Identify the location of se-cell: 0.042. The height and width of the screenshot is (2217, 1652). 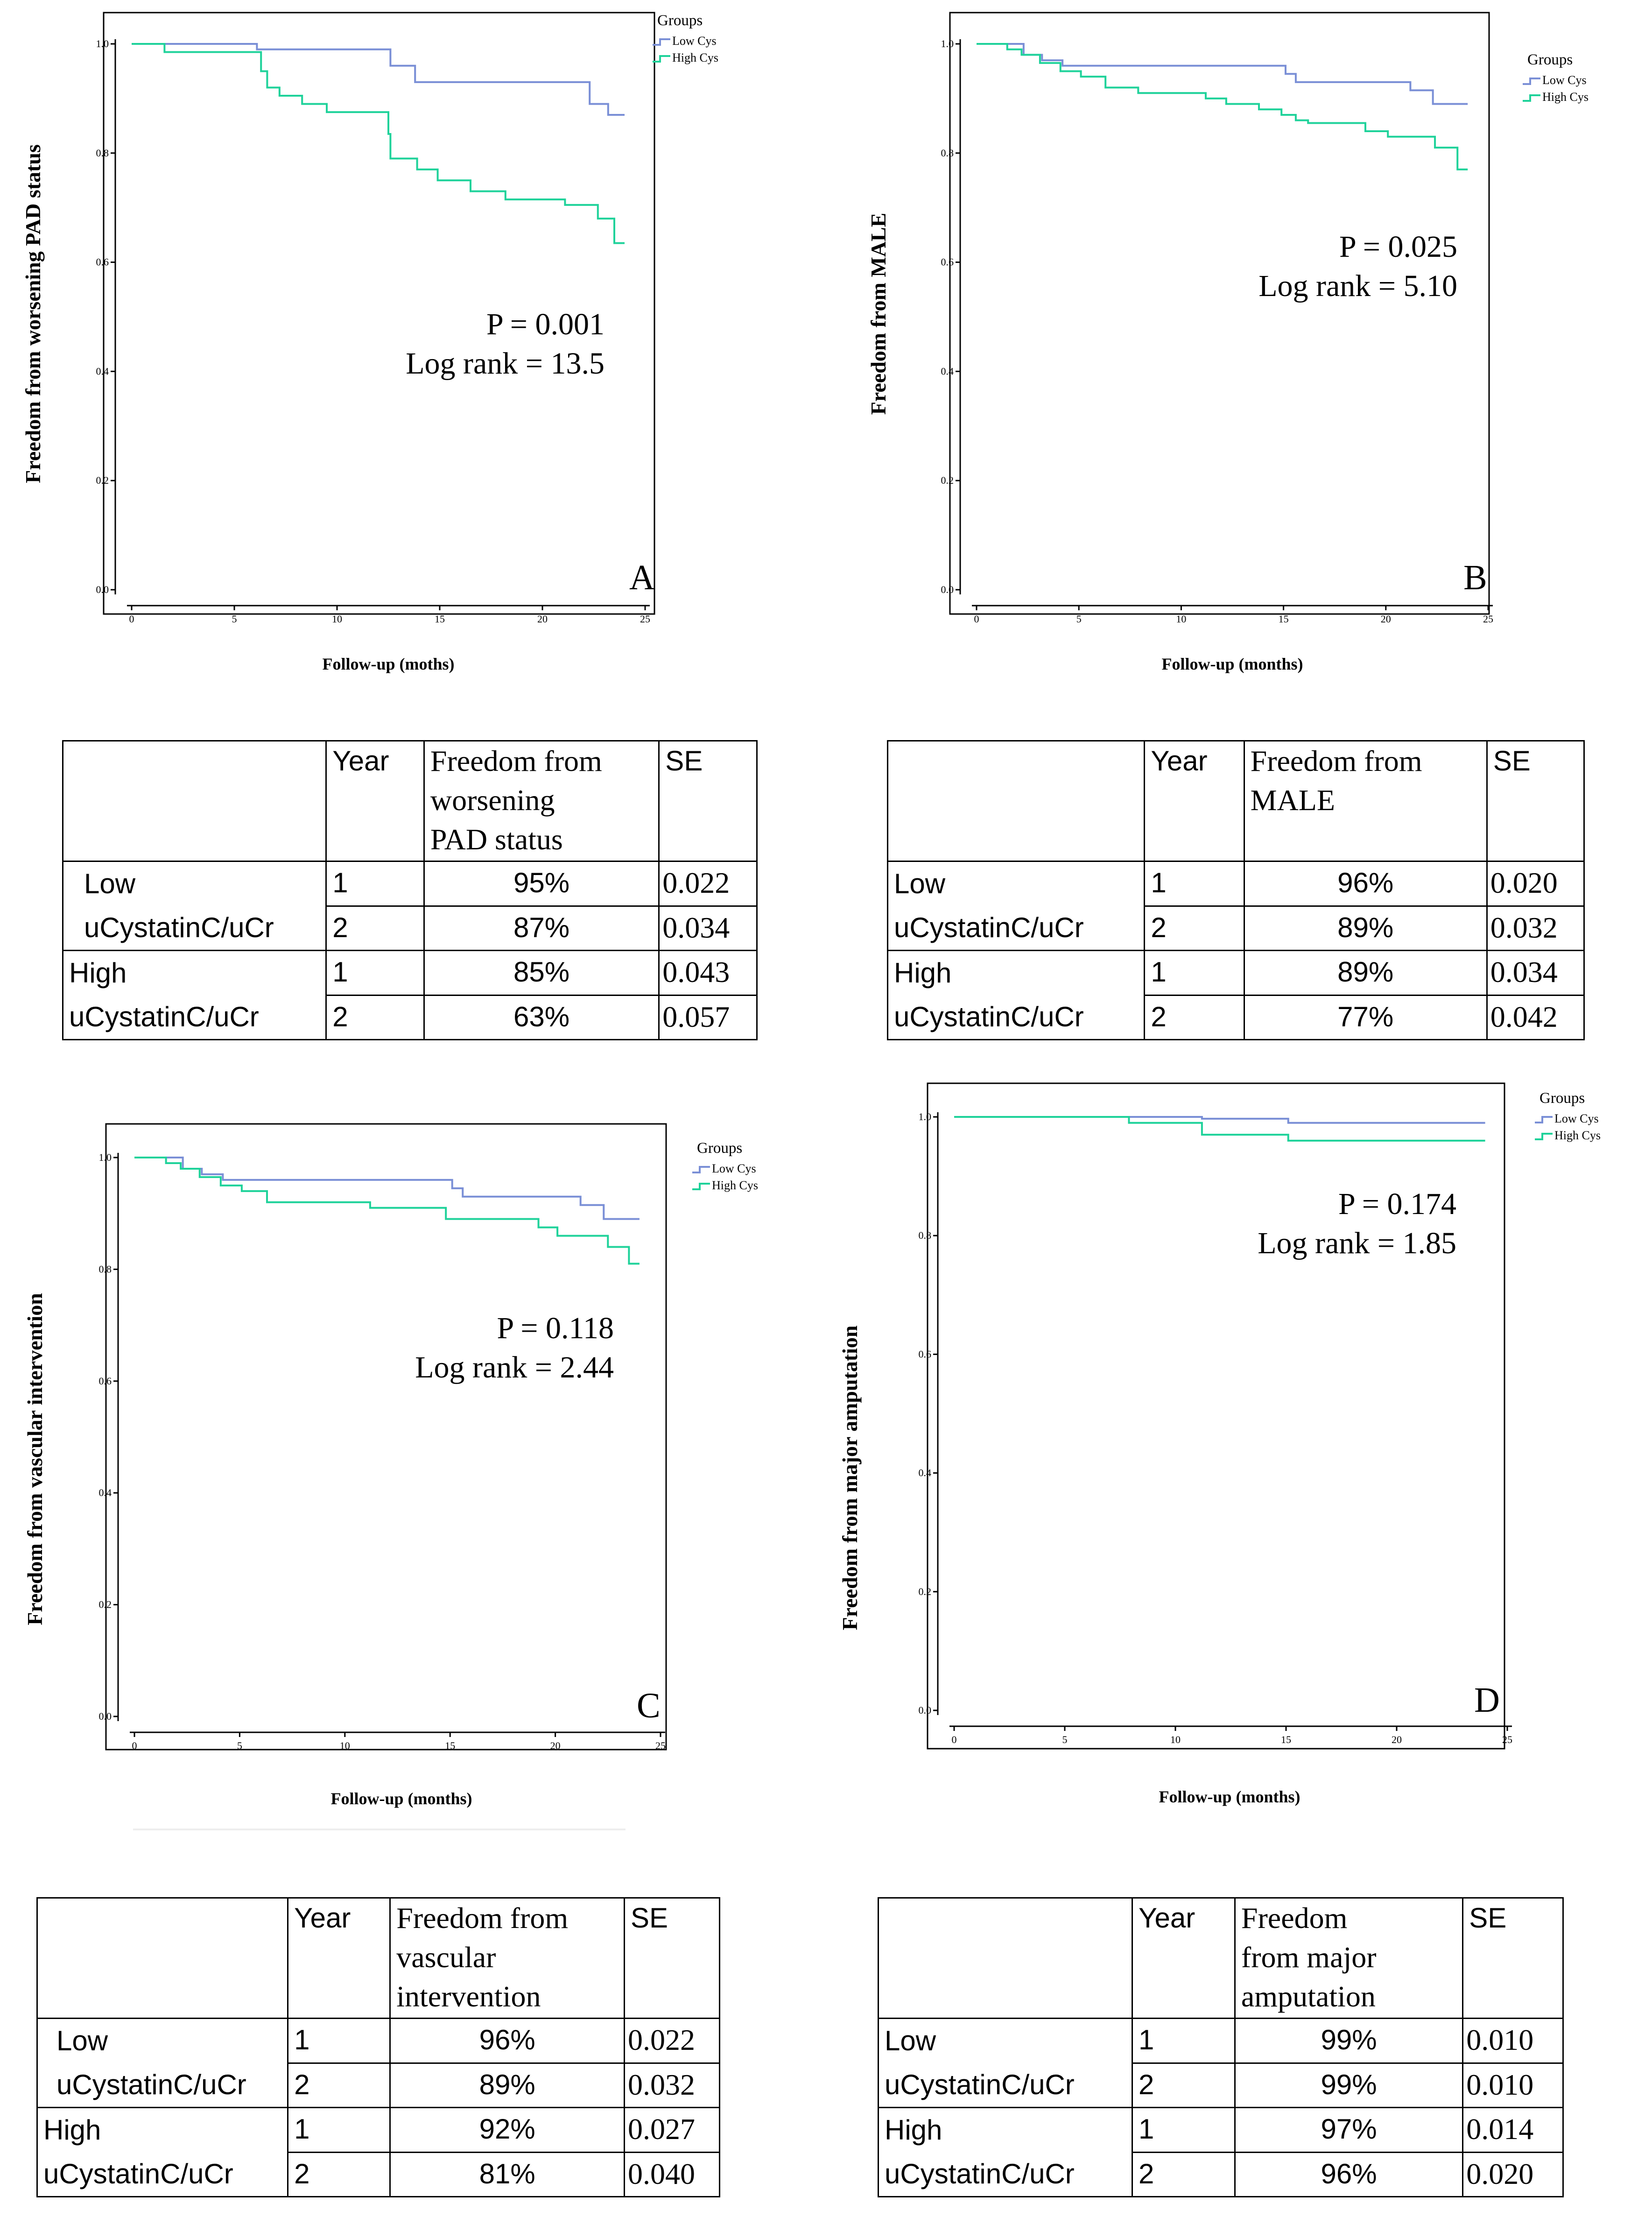
(1535, 1017).